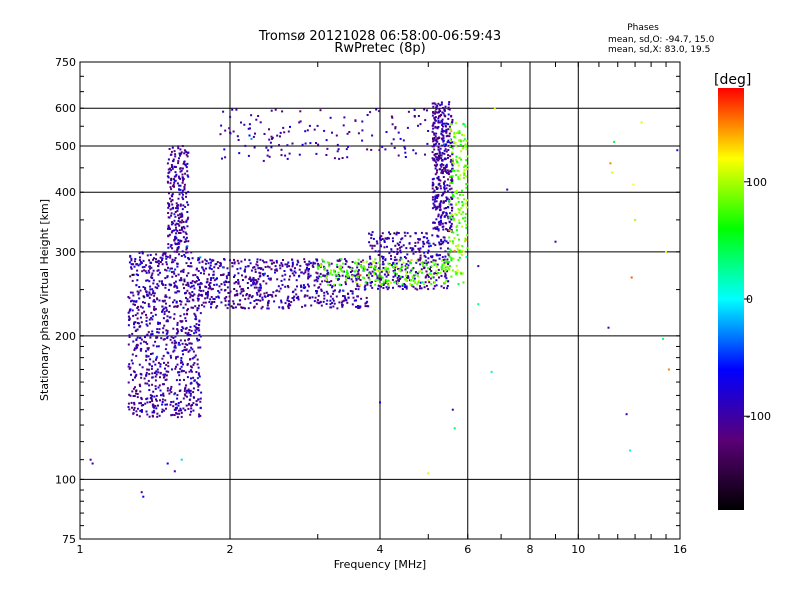  I want to click on colorbar-label: [deg], so click(732, 80).